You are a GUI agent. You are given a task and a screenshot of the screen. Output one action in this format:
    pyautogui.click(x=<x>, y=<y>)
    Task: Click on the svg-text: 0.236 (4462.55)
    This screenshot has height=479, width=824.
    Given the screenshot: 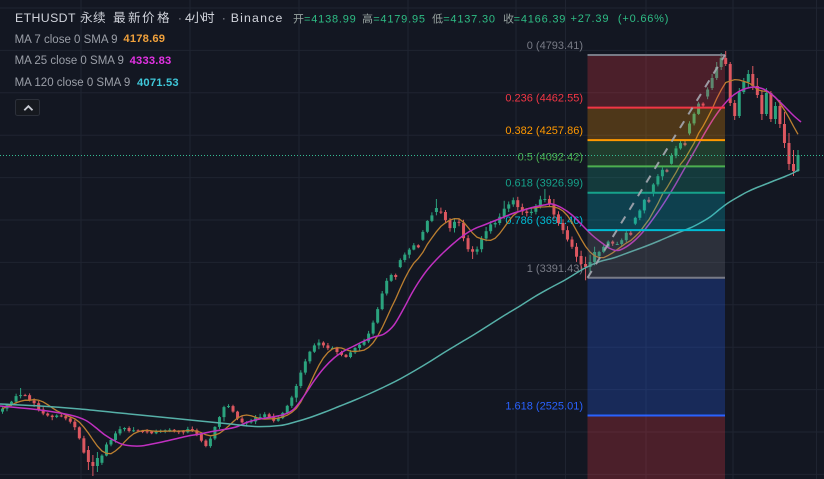 What is the action you would take?
    pyautogui.click(x=544, y=99)
    